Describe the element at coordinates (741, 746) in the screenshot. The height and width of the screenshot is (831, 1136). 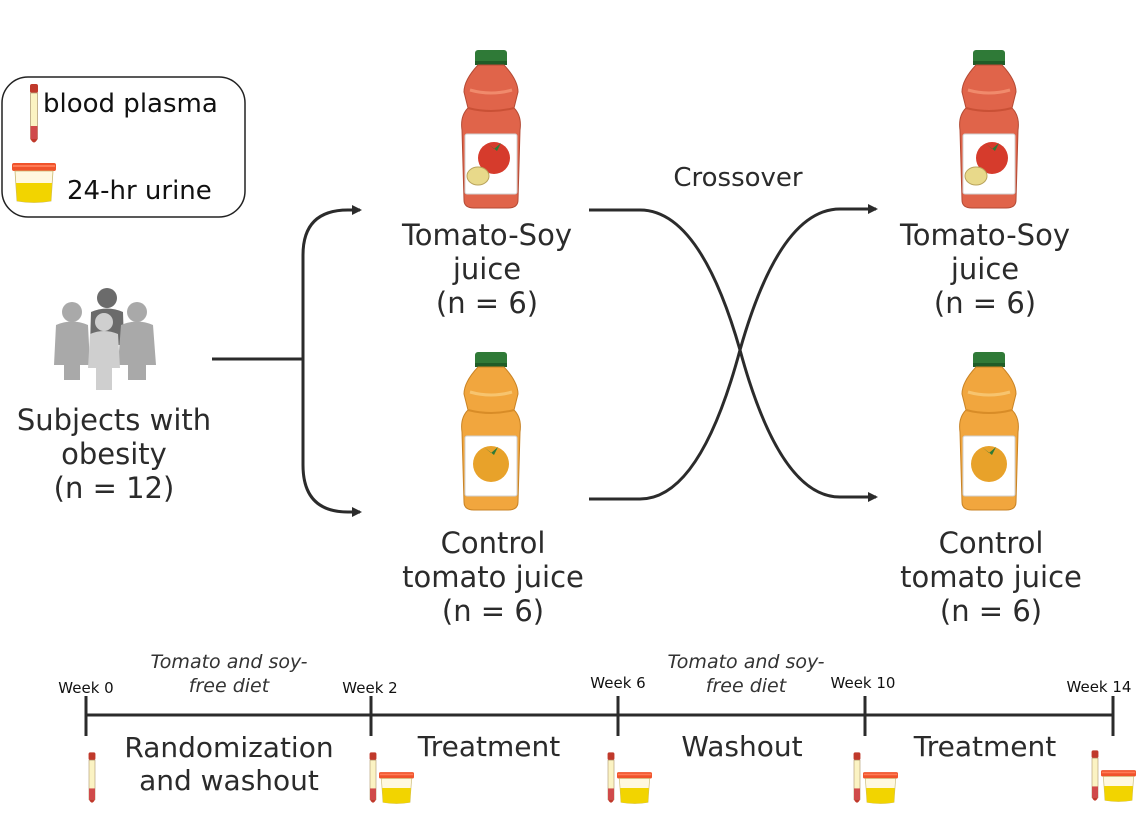
I see `phase-washout: Washout` at that location.